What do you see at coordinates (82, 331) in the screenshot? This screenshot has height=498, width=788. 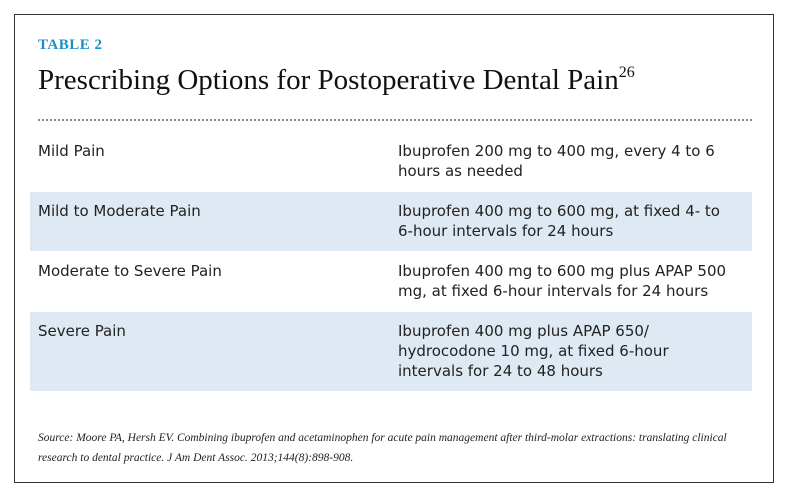 I see `pain-level-cell: Severe Pain` at bounding box center [82, 331].